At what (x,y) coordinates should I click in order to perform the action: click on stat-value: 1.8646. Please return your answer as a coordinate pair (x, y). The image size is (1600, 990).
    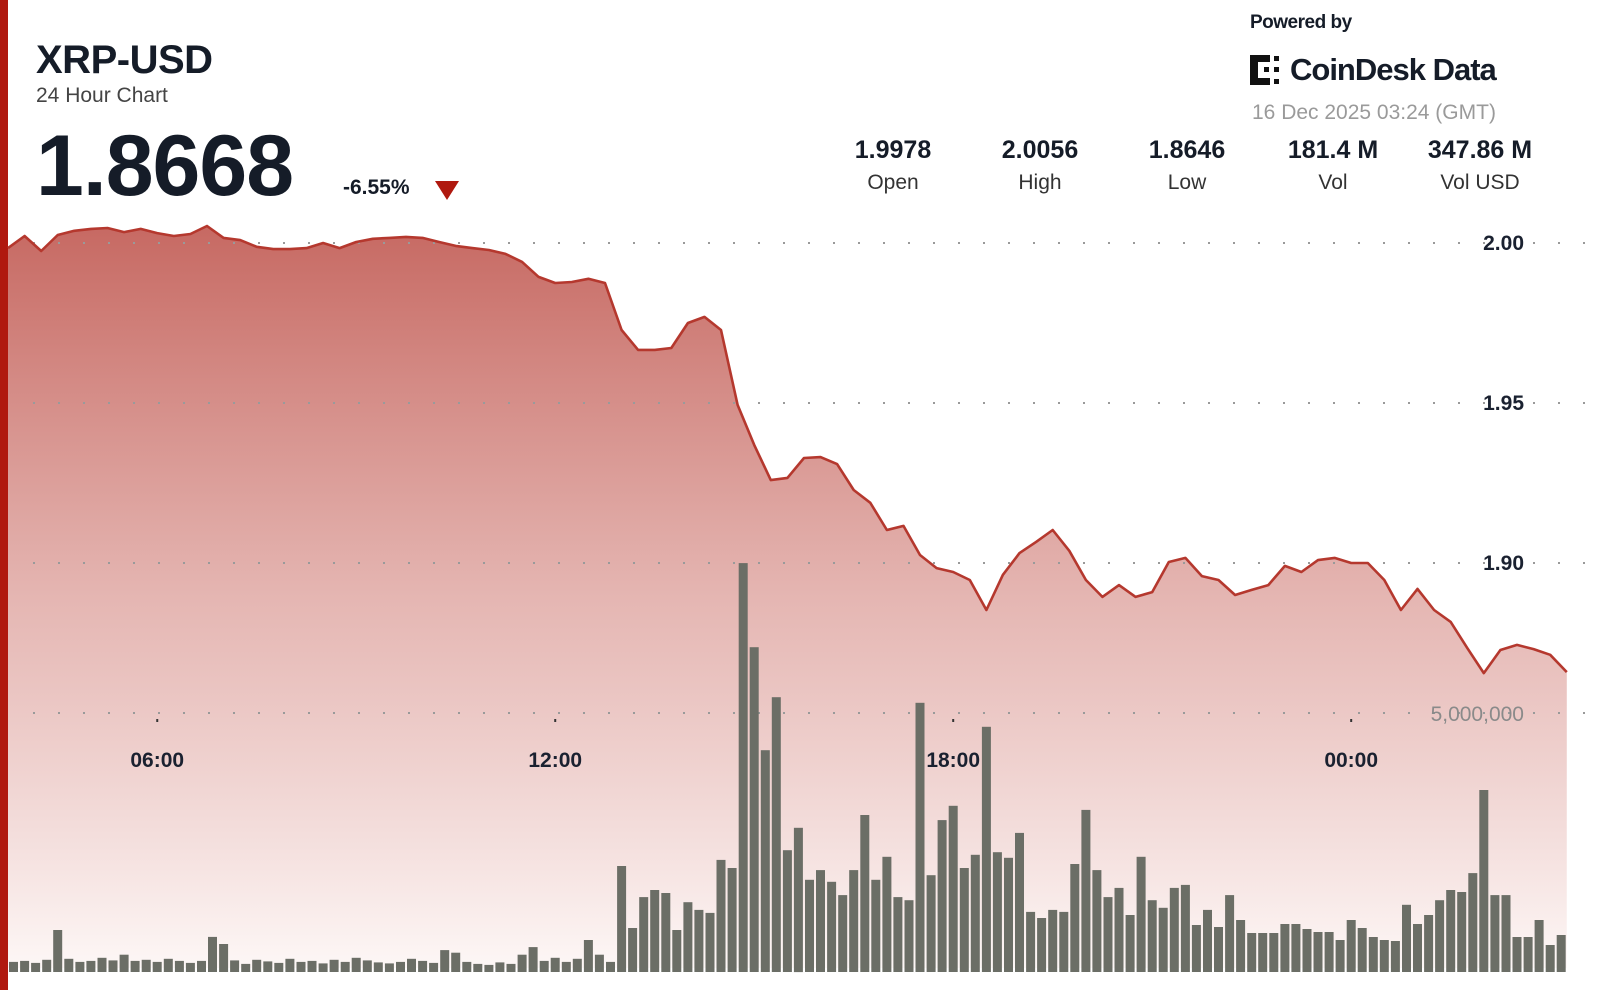
    Looking at the image, I should click on (1187, 150).